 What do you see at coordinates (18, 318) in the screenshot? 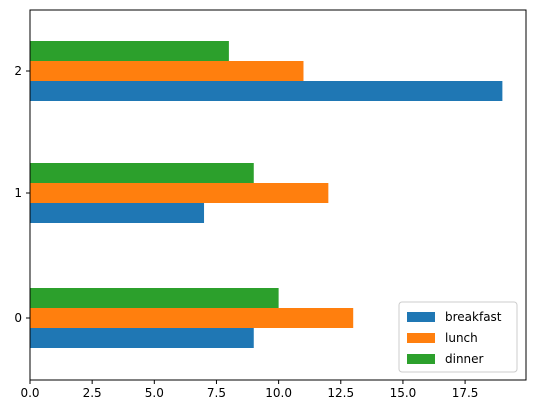
I see `y-tick-label: 0` at bounding box center [18, 318].